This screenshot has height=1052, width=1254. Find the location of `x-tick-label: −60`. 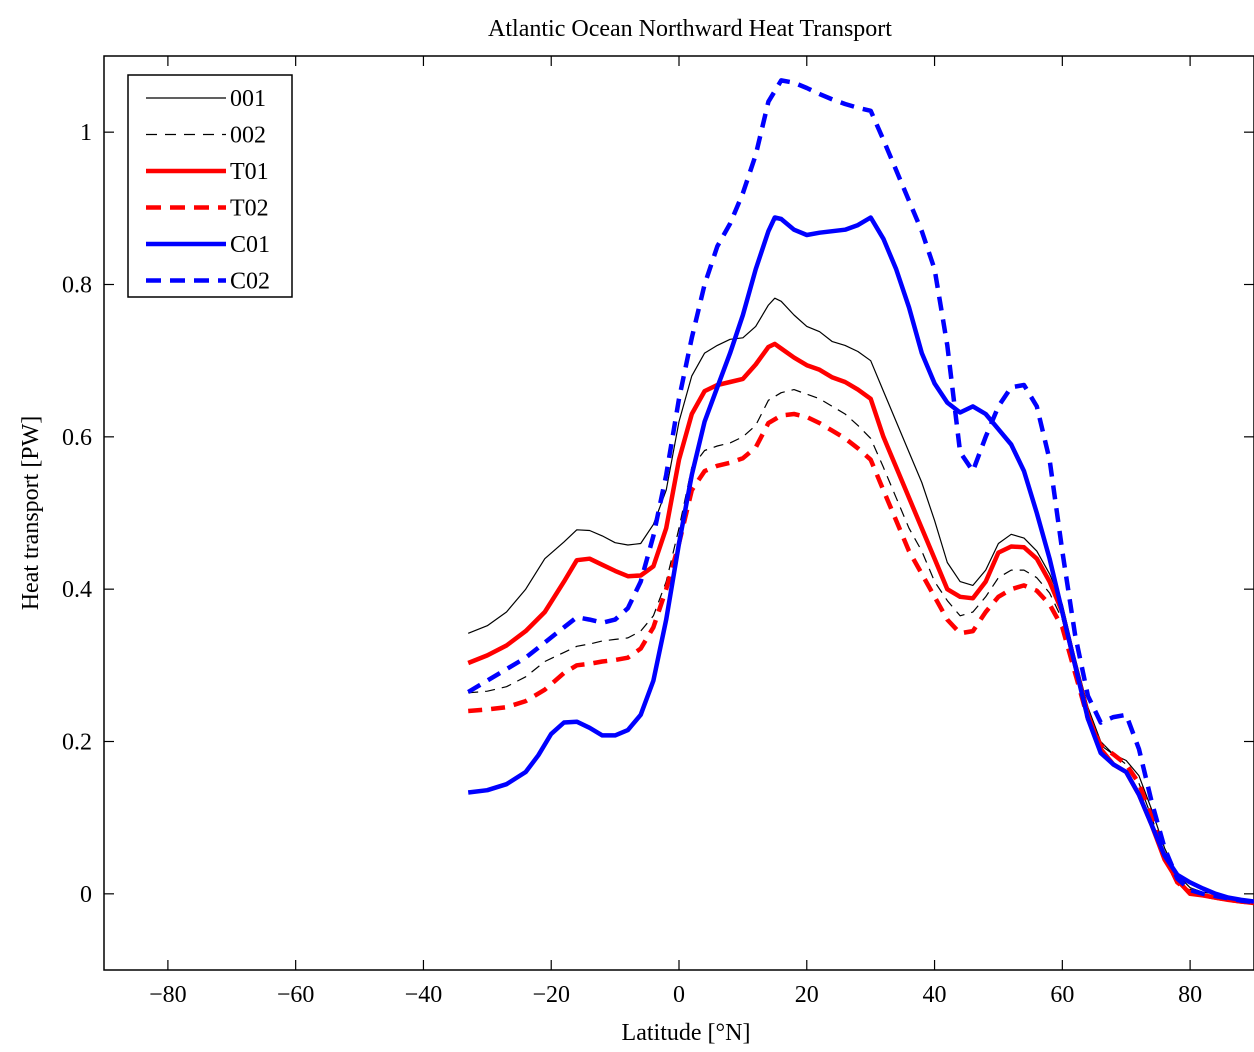

x-tick-label: −60 is located at coordinates (296, 995).